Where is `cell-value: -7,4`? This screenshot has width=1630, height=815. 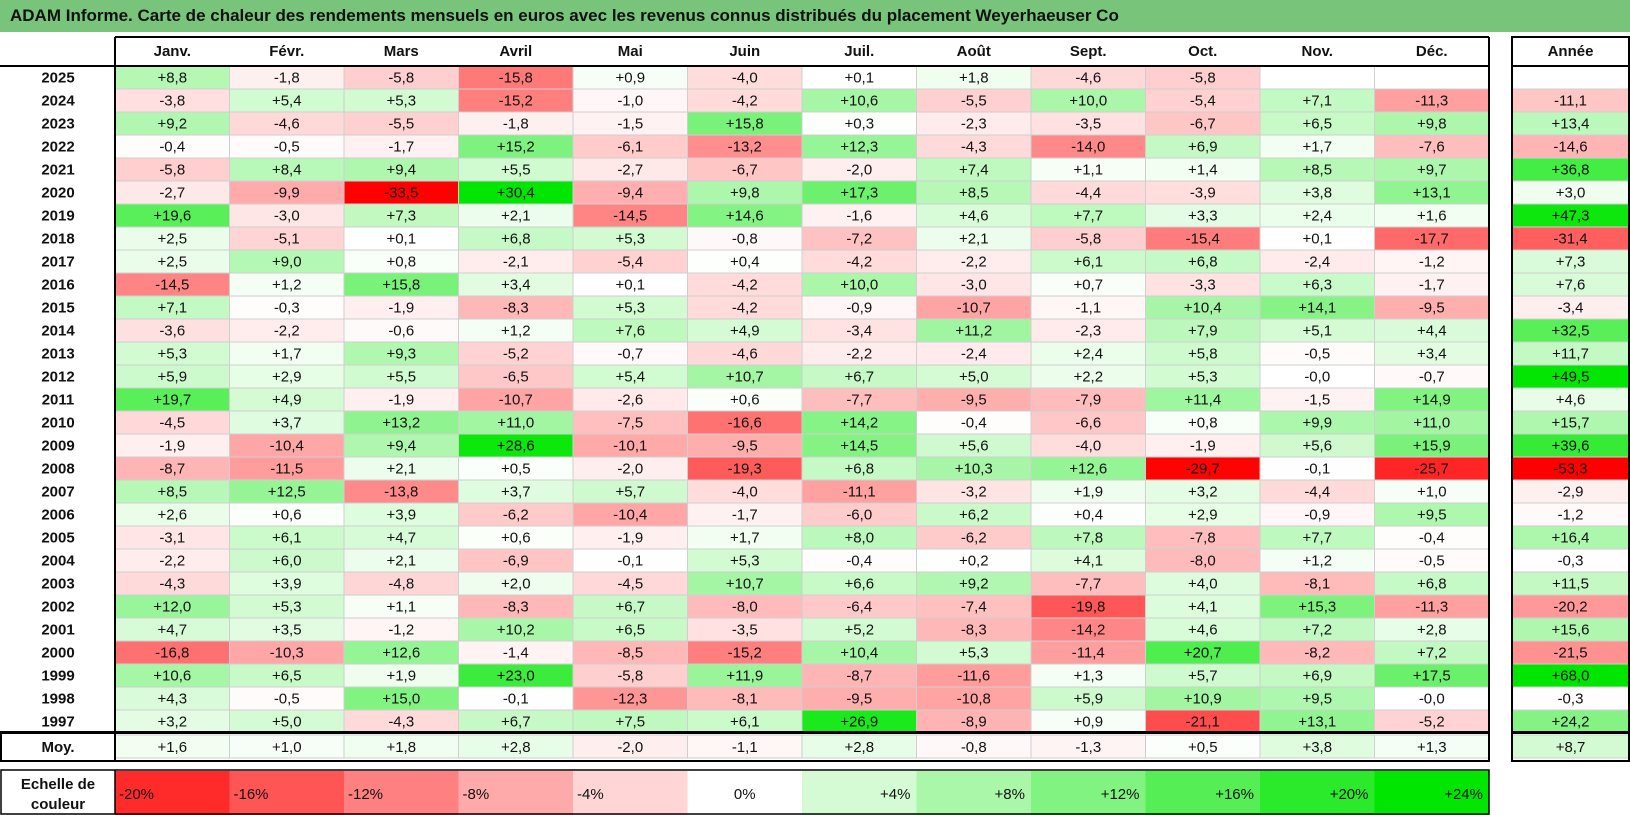
cell-value: -7,4 is located at coordinates (974, 607).